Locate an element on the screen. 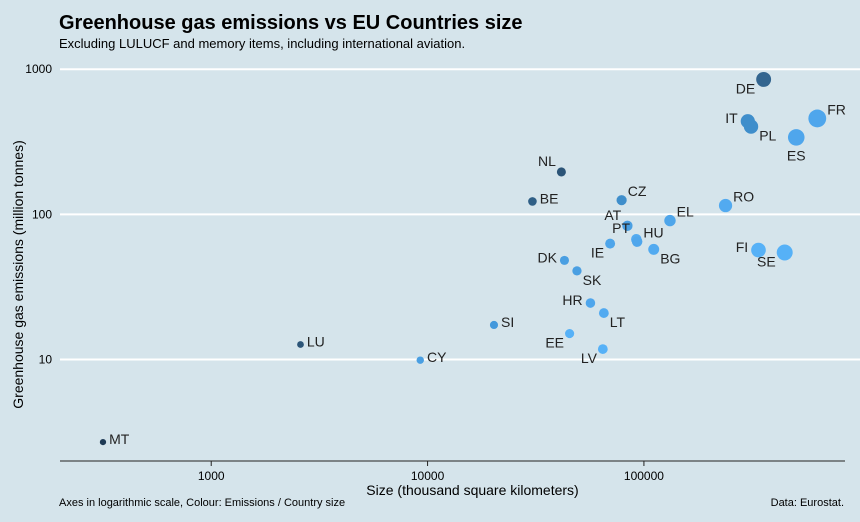  point-label-ee: EE is located at coordinates (554, 343).